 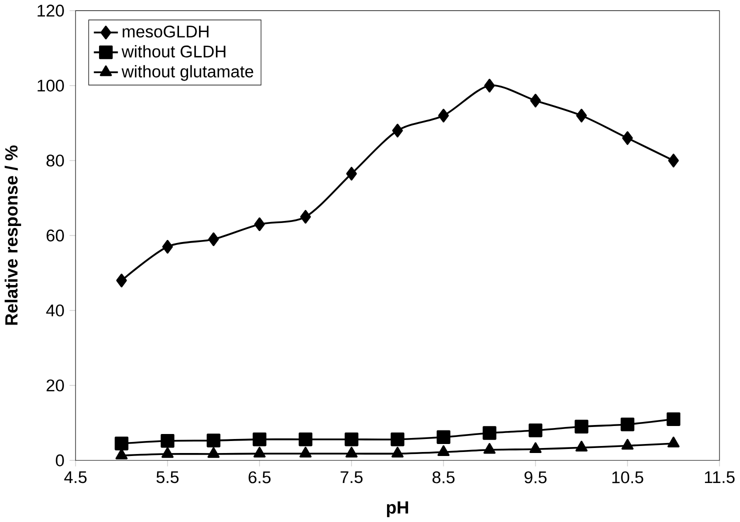 I want to click on x-axis-title: pH, so click(x=397, y=509).